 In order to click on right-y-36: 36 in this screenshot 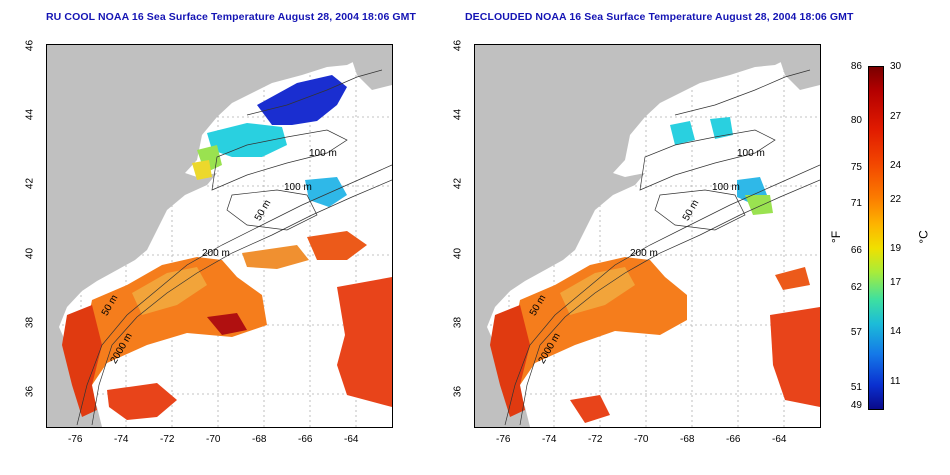, I will do `click(458, 391)`.